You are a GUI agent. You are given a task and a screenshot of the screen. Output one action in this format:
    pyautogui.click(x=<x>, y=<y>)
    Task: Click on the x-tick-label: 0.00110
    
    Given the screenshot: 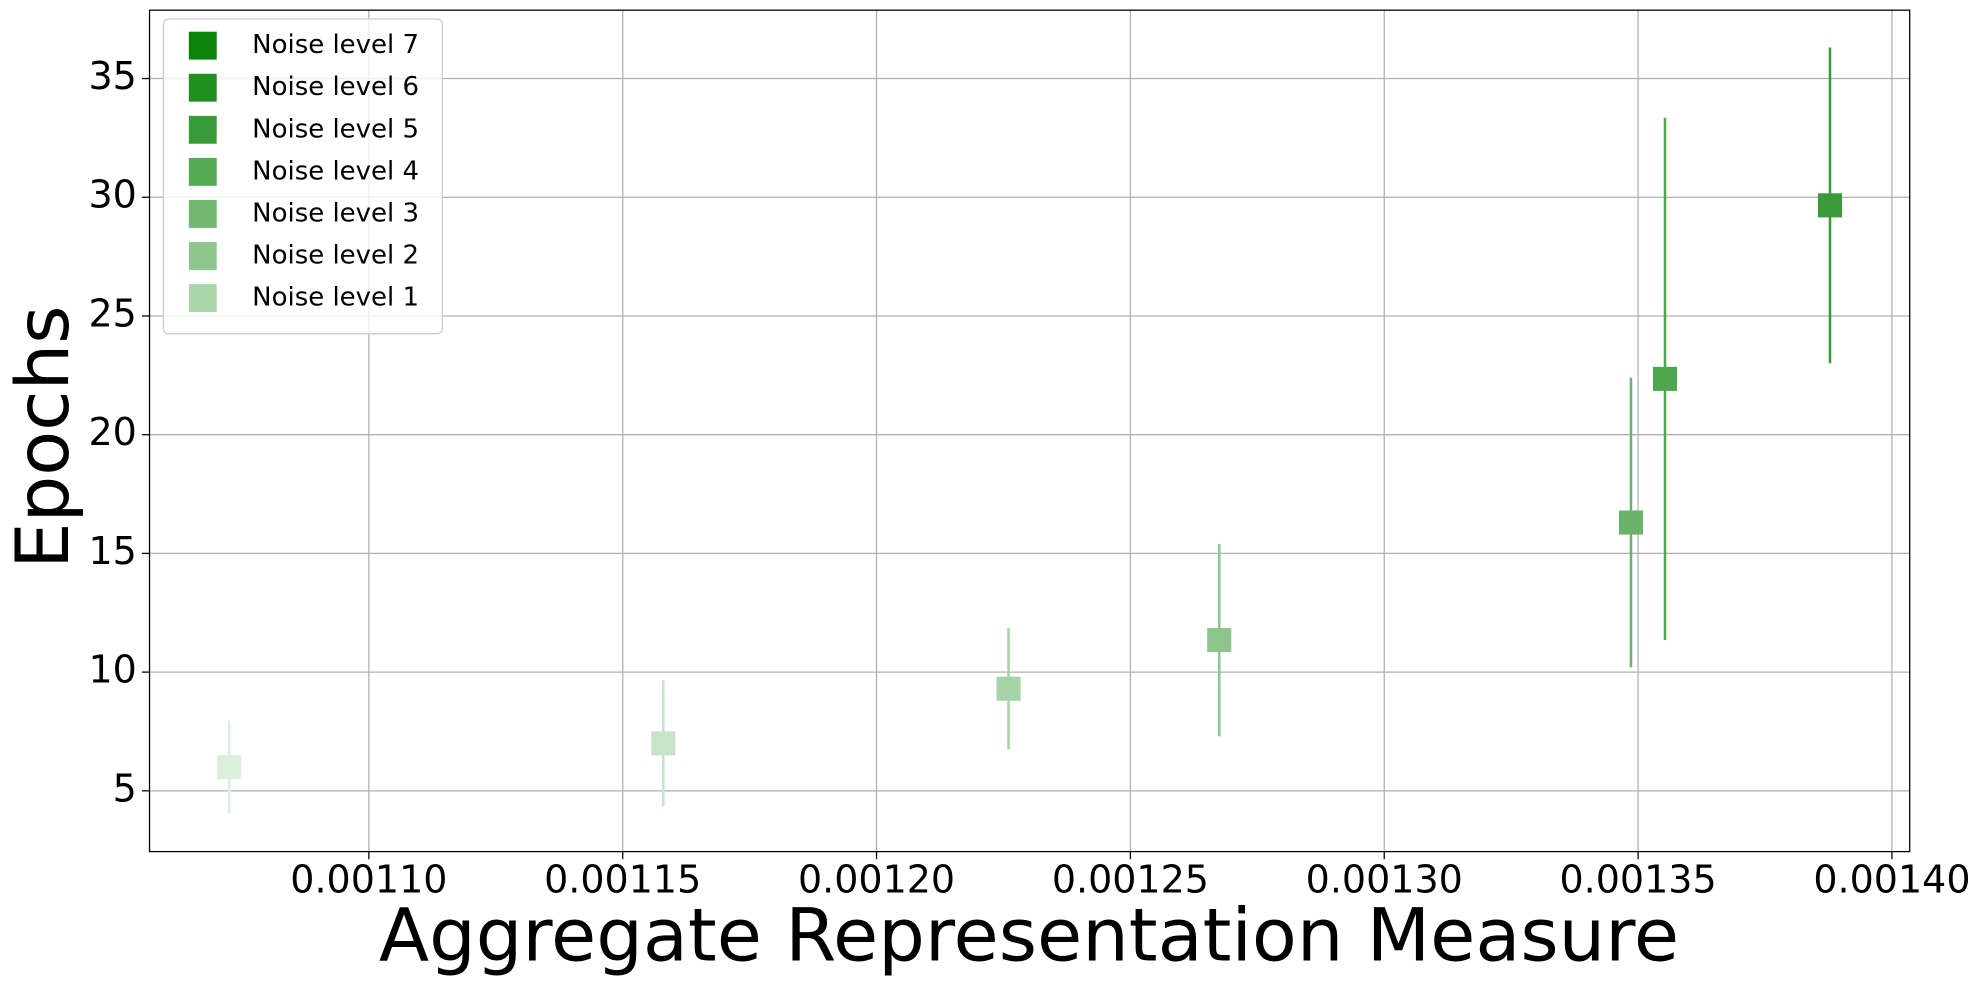 What is the action you would take?
    pyautogui.click(x=368, y=880)
    